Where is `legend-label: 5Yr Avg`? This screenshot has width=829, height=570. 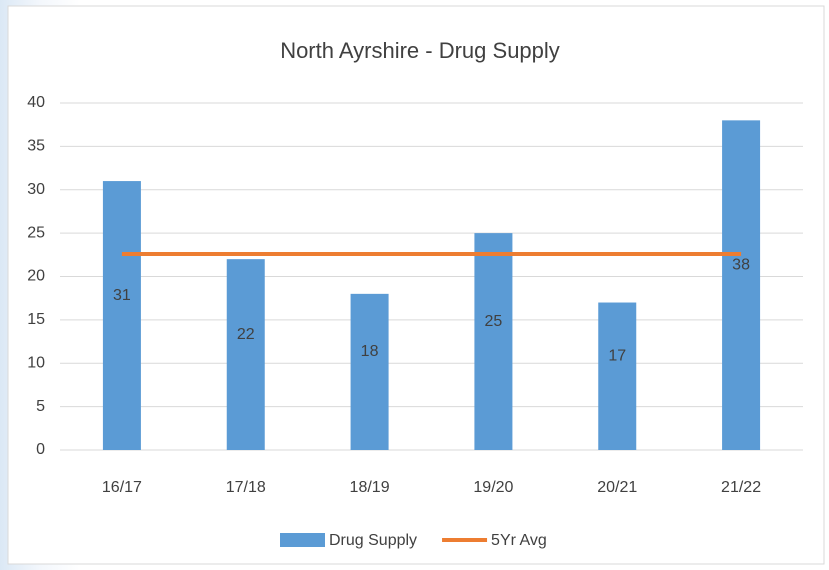 legend-label: 5Yr Avg is located at coordinates (519, 540).